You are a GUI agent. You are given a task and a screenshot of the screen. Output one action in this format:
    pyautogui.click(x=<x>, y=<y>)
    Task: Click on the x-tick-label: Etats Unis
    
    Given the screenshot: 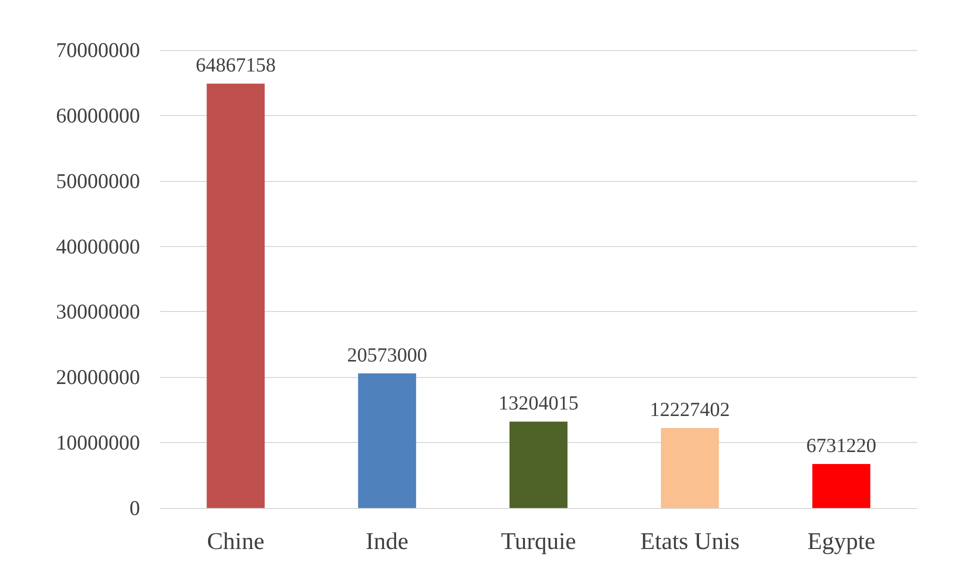 What is the action you would take?
    pyautogui.click(x=690, y=542)
    